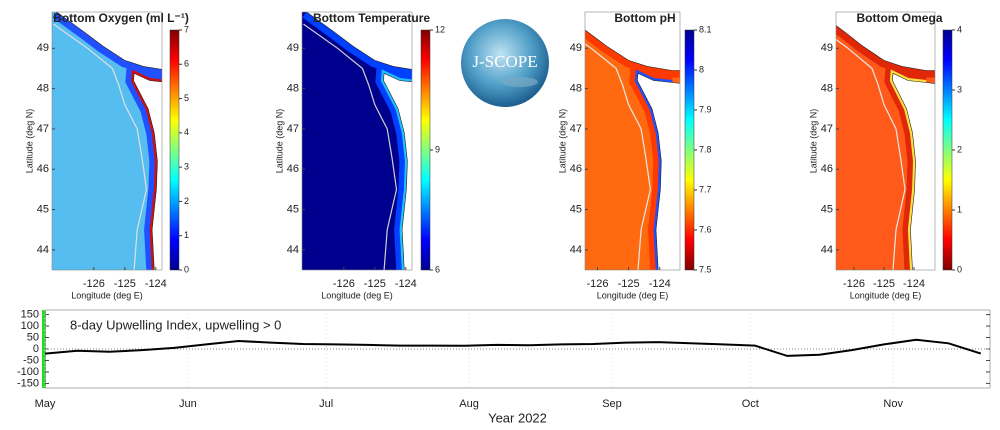  What do you see at coordinates (959, 269) in the screenshot?
I see `colorbar-tick-label: 0` at bounding box center [959, 269].